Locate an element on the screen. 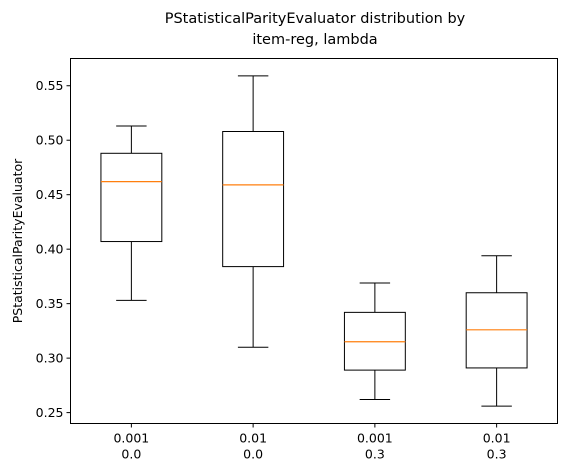  y-tick-label: 0.50 is located at coordinates (50, 140).